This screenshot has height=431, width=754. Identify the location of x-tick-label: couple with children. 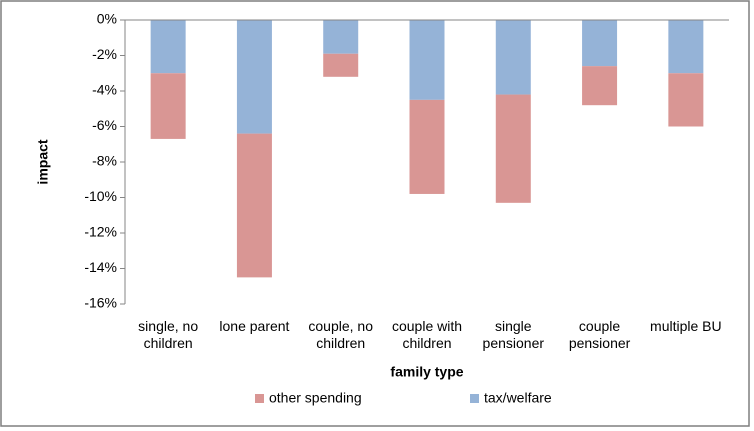
(427, 334).